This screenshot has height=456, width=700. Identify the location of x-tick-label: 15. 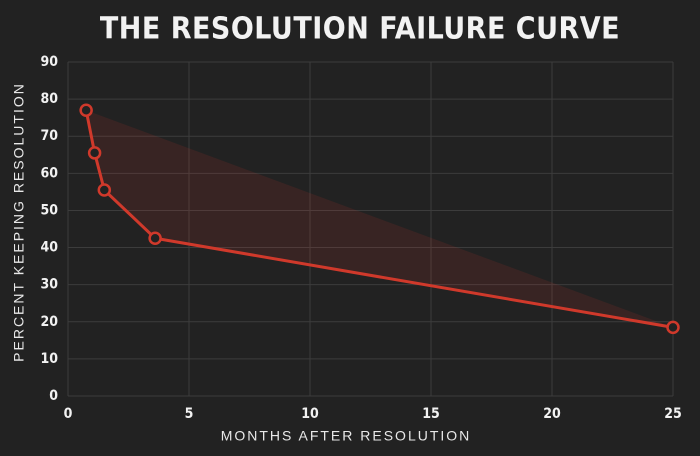
(431, 414).